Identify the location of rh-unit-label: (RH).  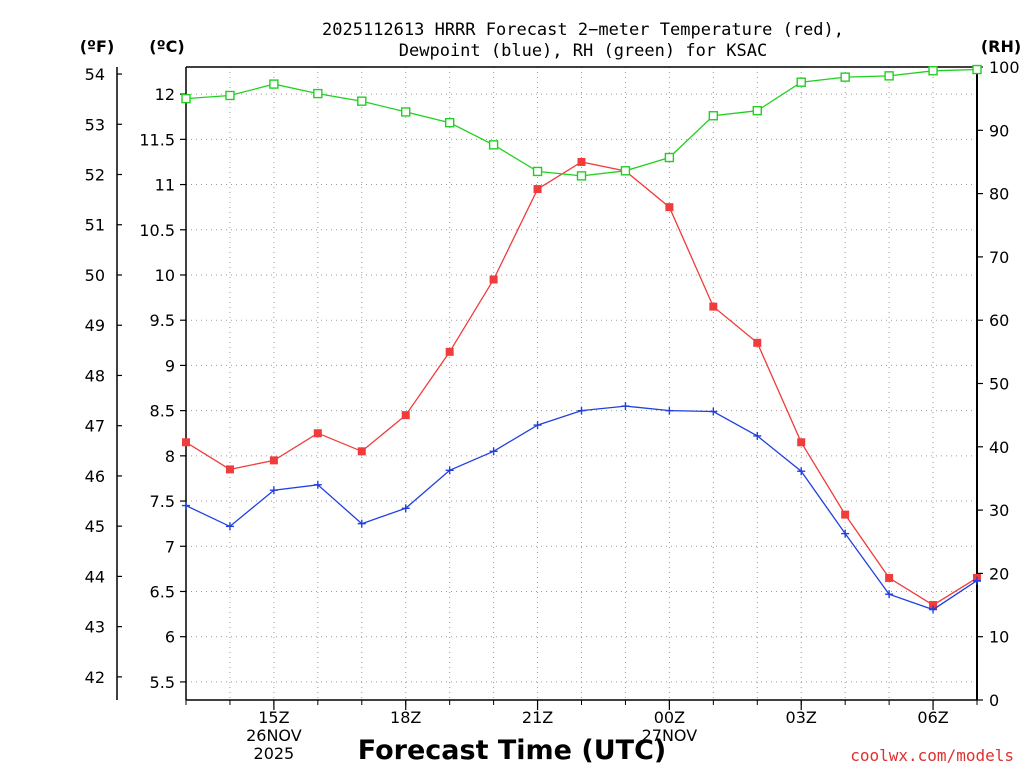
(1001, 46).